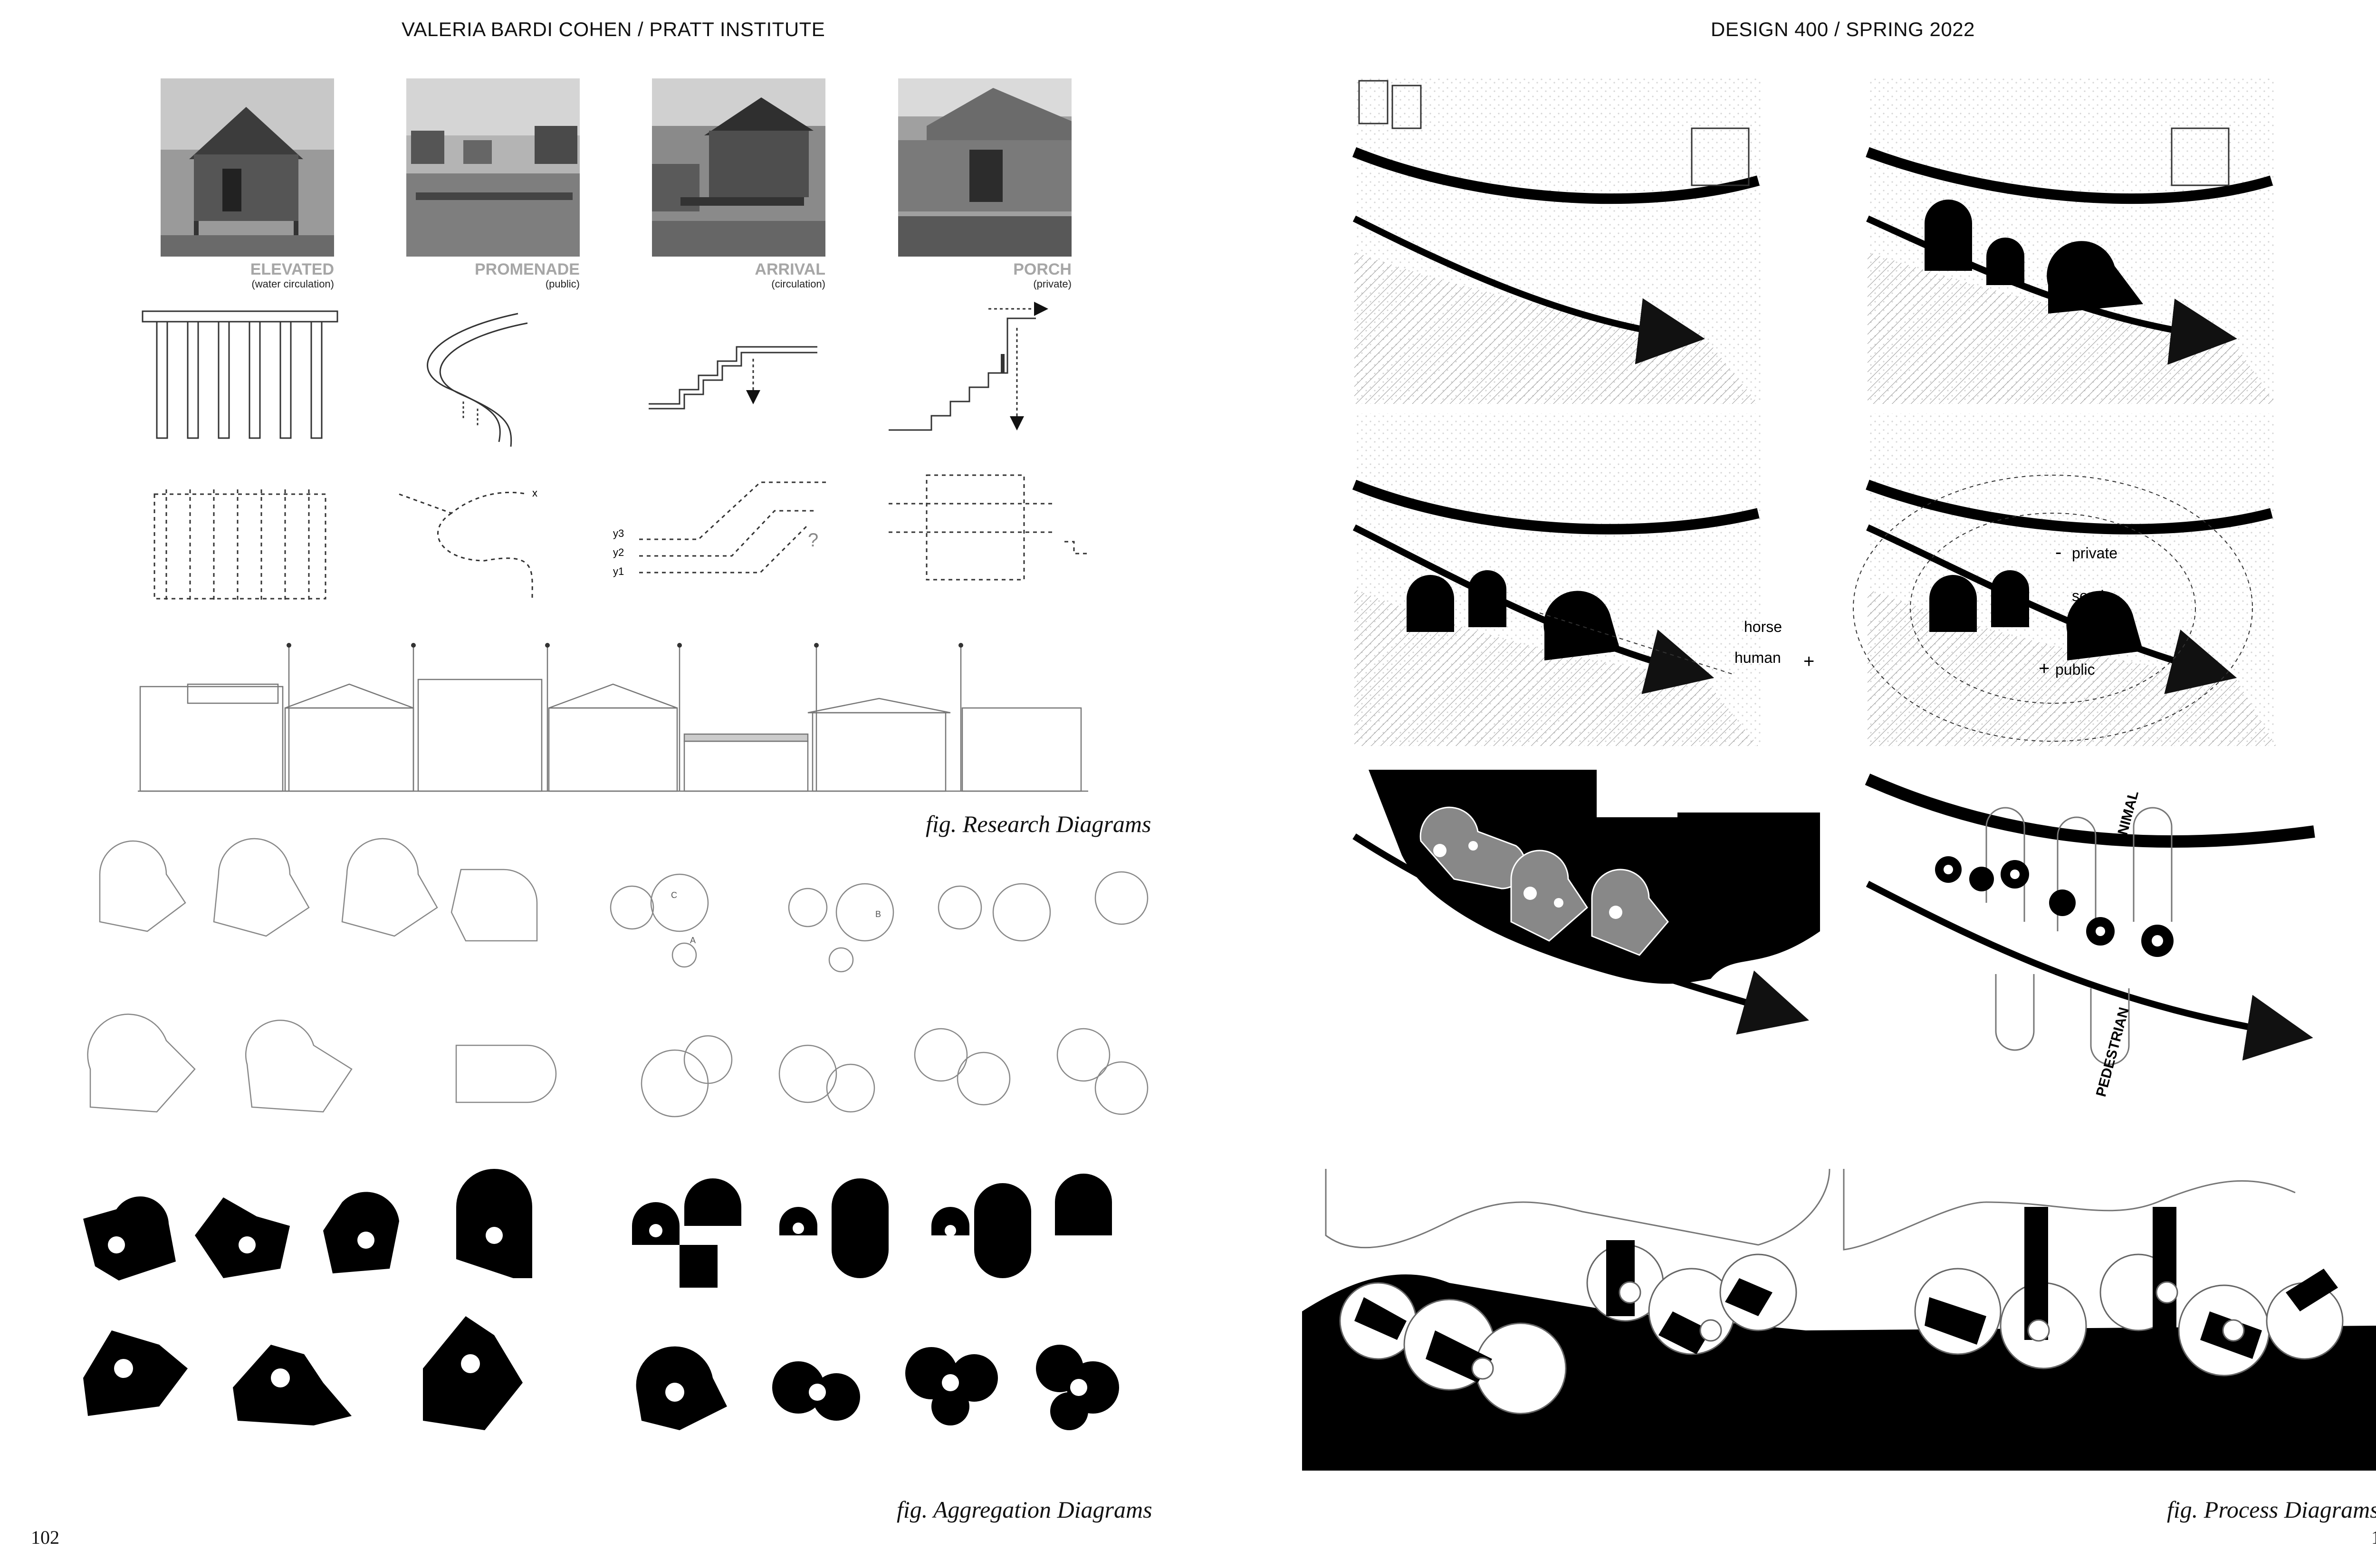  What do you see at coordinates (1757, 658) in the screenshot?
I see `label-human: human` at bounding box center [1757, 658].